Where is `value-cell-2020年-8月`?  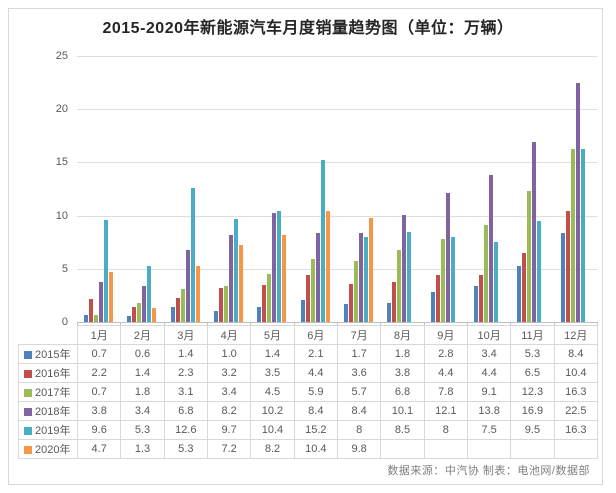 value-cell-2020年-8月 is located at coordinates (402, 449).